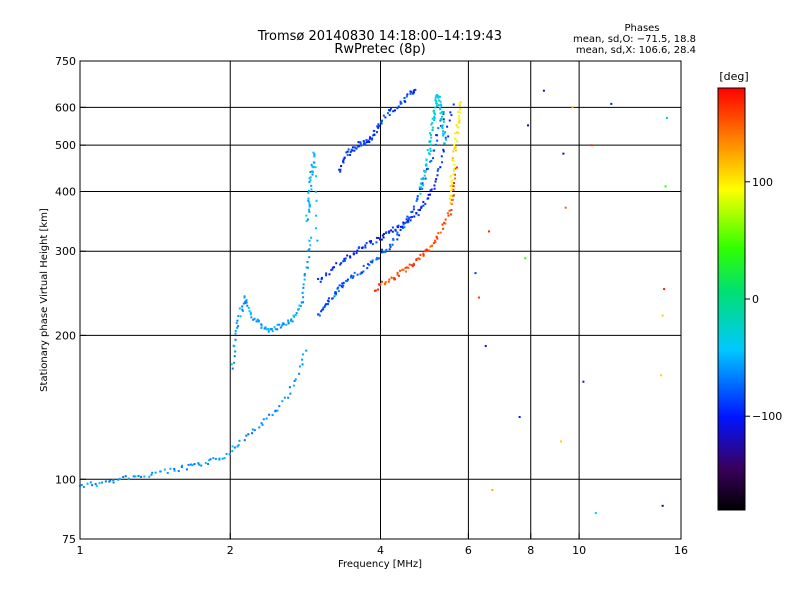  I want to click on x-tick-label: 16, so click(681, 550).